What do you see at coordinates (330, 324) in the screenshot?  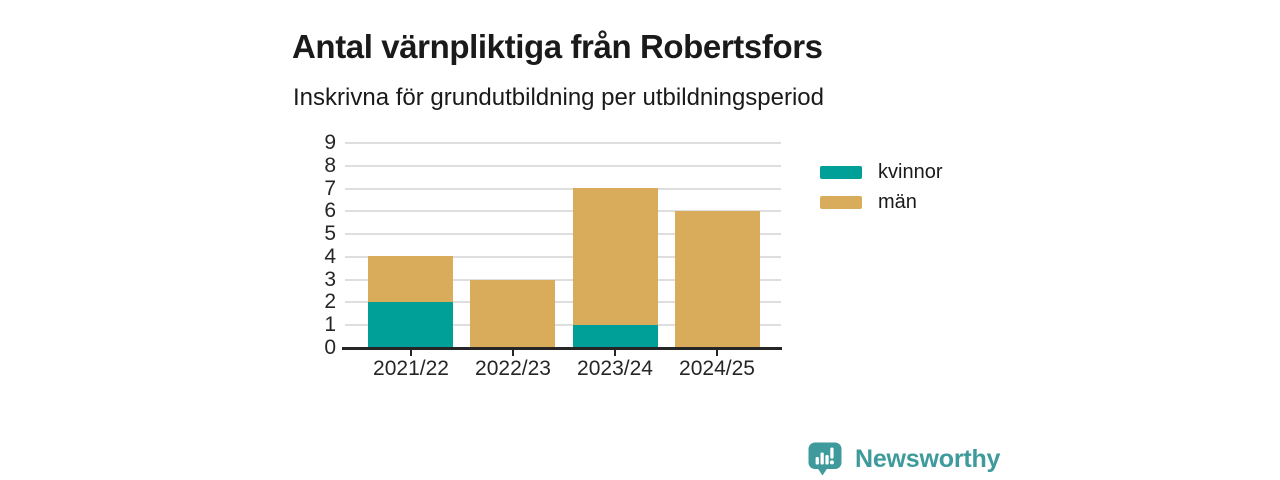 I see `y-tick-label: 1` at bounding box center [330, 324].